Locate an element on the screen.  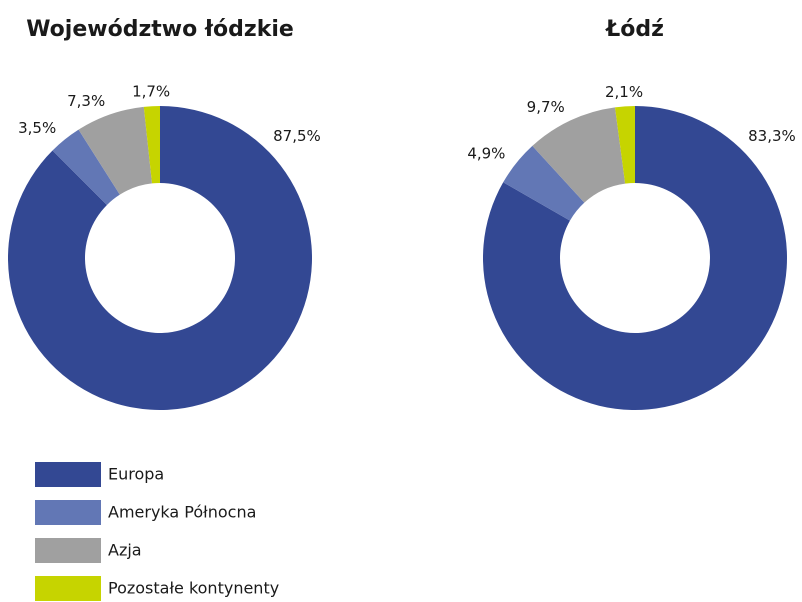
value-label: 3,5% is located at coordinates (37, 128).